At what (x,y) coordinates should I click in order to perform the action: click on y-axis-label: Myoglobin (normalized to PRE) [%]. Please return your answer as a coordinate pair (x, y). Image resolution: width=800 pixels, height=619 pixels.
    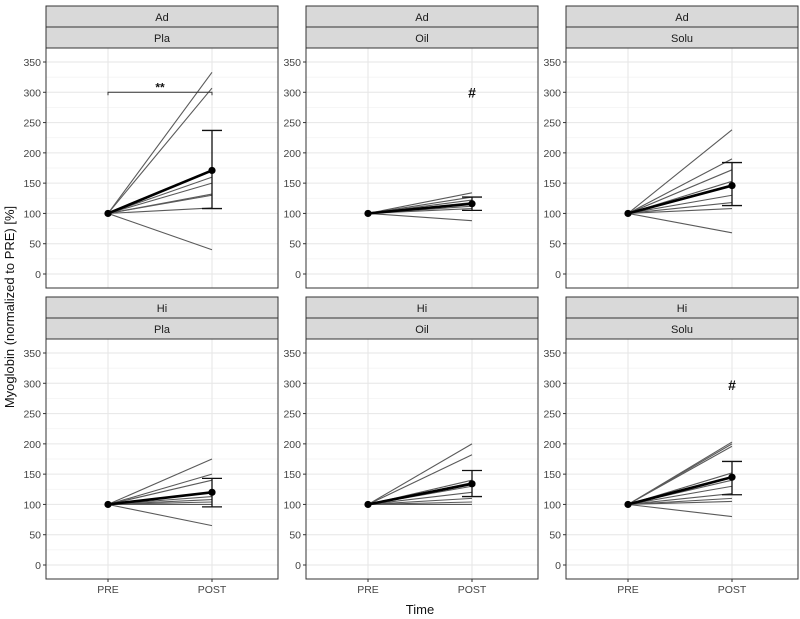
    Looking at the image, I should click on (9, 307).